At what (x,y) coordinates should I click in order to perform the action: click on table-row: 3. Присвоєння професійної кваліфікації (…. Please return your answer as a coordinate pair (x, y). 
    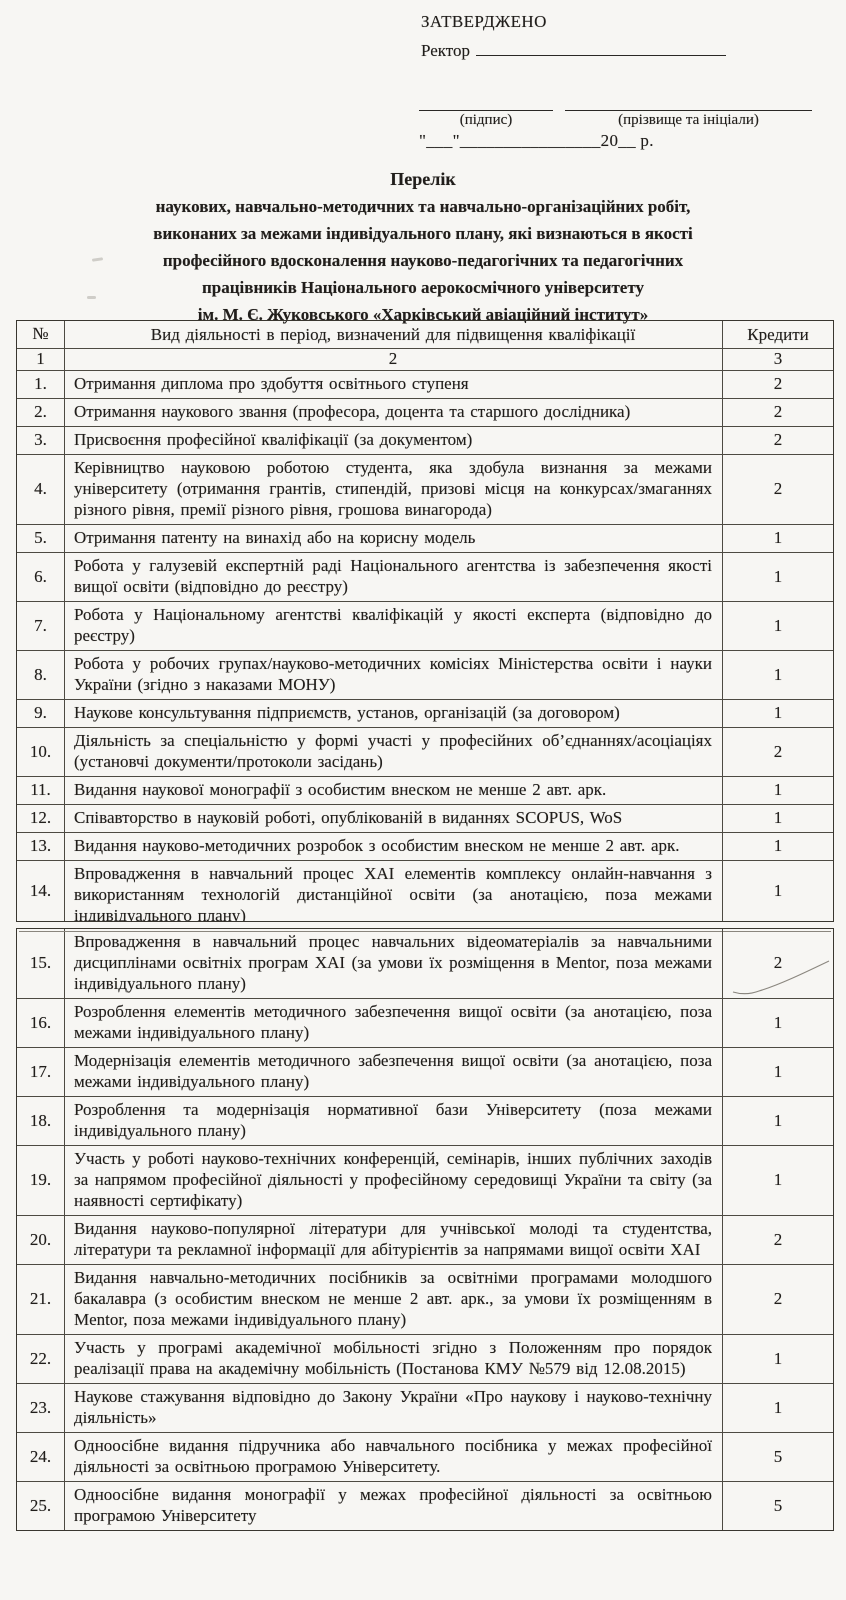
    Looking at the image, I should click on (425, 440).